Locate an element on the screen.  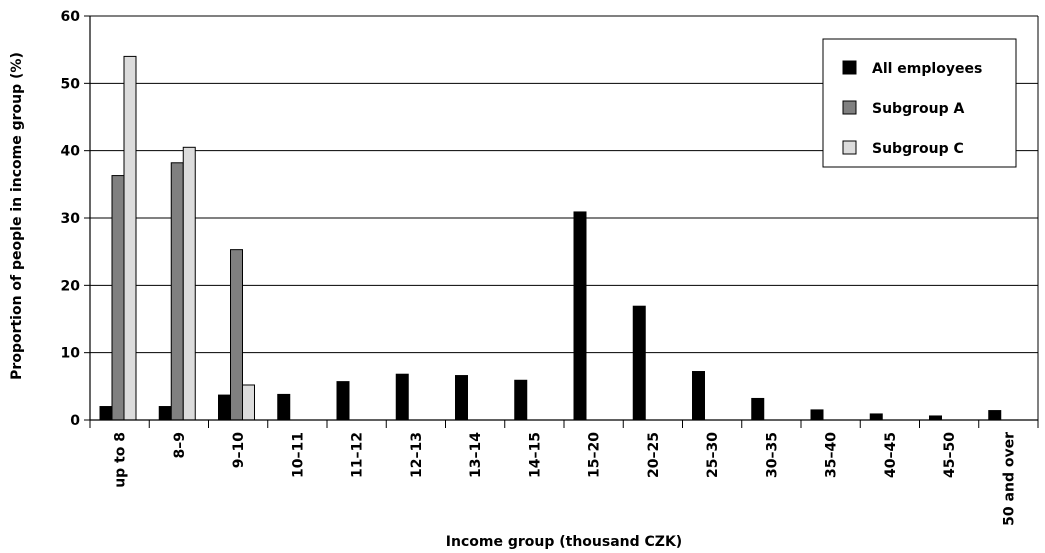
legend-label: All employees is located at coordinates (927, 69).